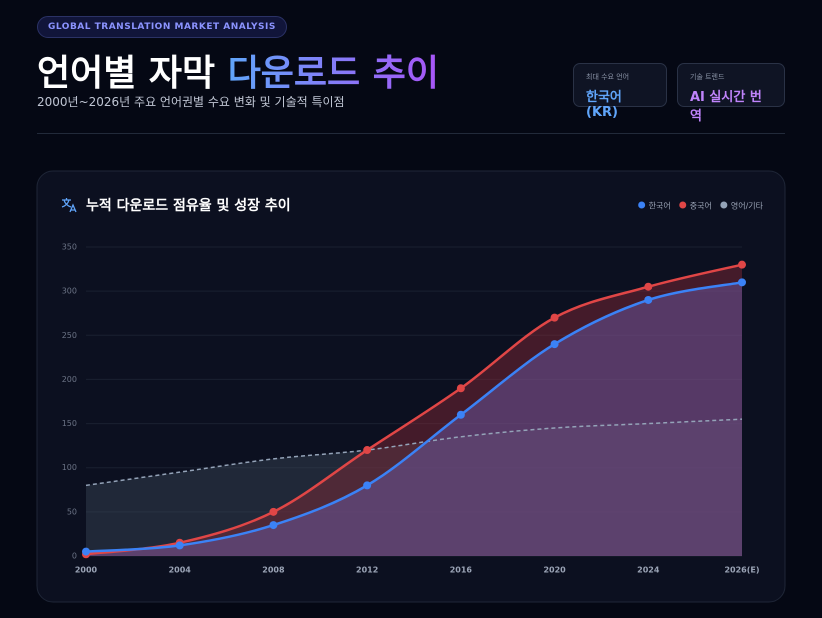 Image resolution: width=822 pixels, height=618 pixels. What do you see at coordinates (747, 206) in the screenshot?
I see `legend-label: 영어/기타` at bounding box center [747, 206].